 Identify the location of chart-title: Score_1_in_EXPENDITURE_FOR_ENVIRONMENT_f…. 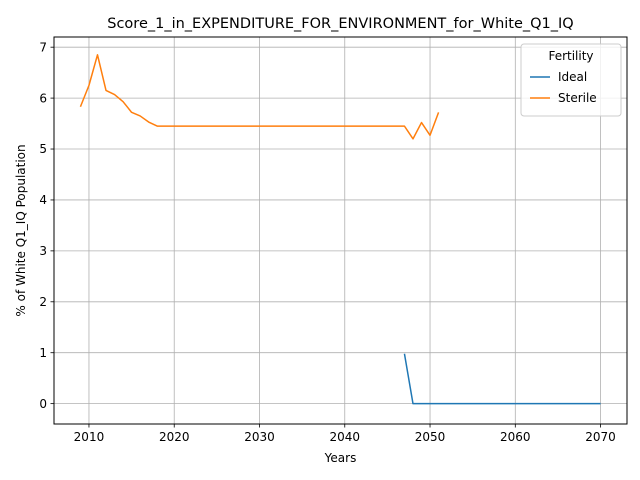
(340, 24).